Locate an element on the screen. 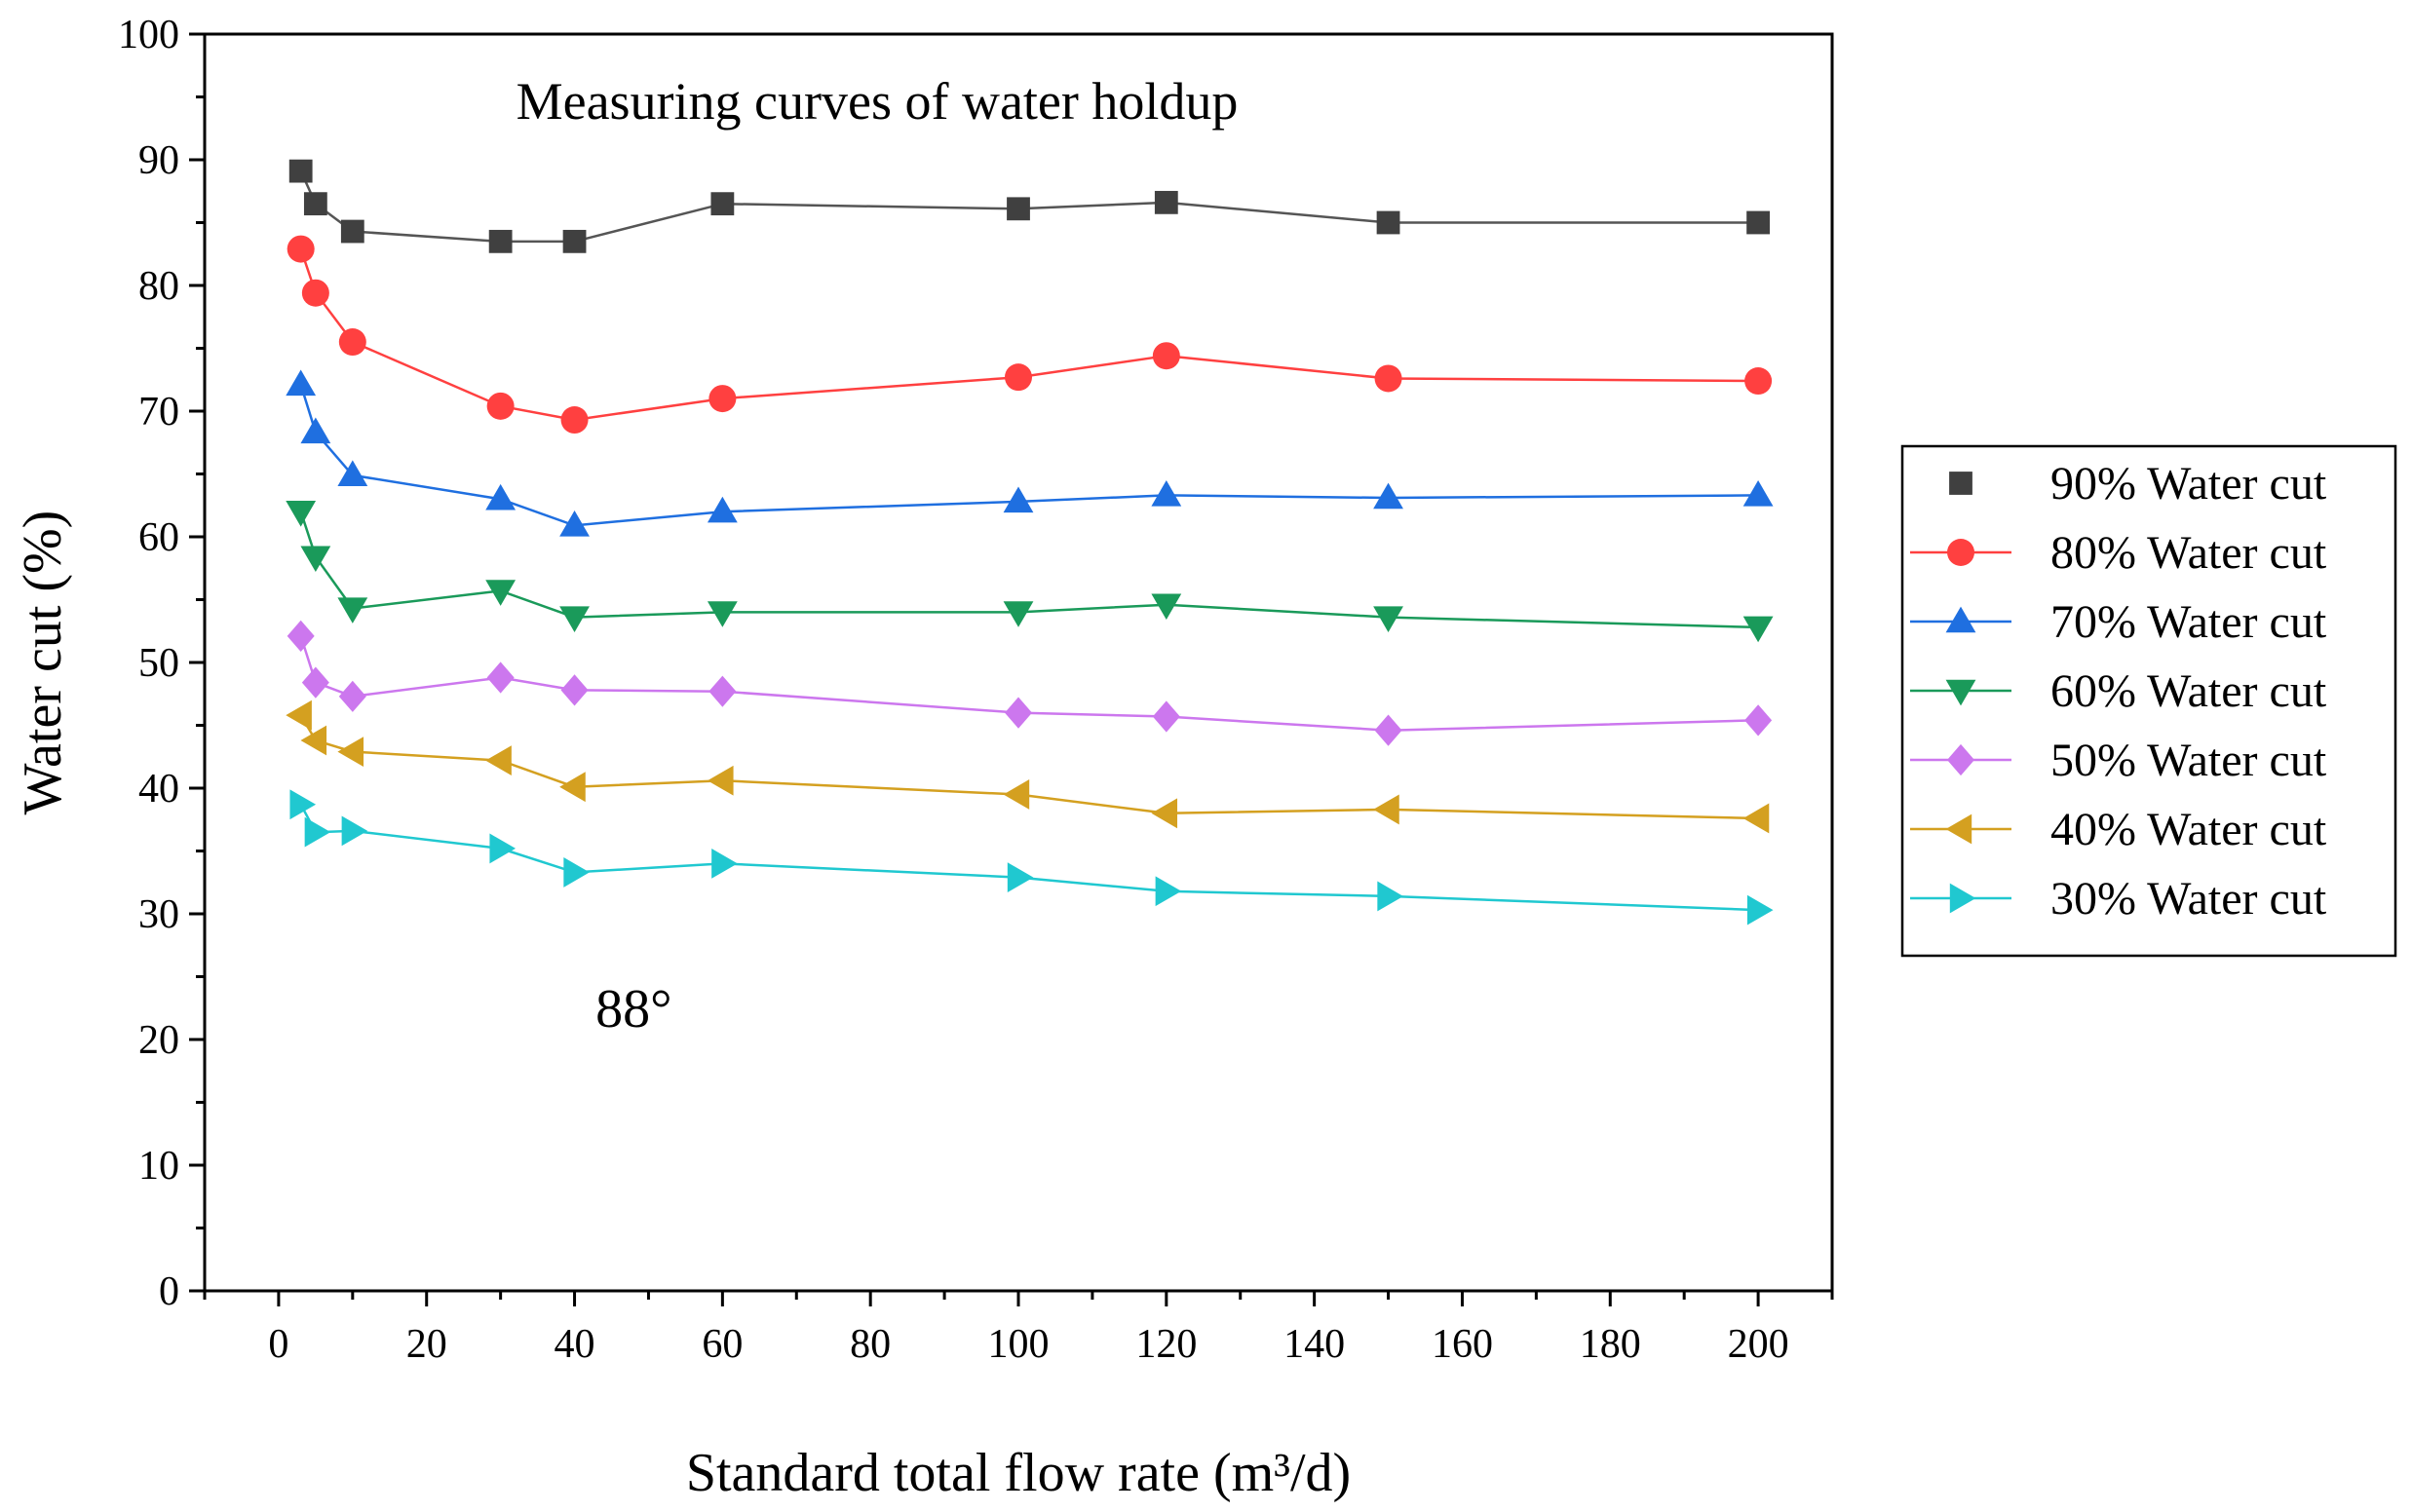 Image resolution: width=2412 pixels, height=1512 pixels. x-tick-label: 0 is located at coordinates (278, 1344).